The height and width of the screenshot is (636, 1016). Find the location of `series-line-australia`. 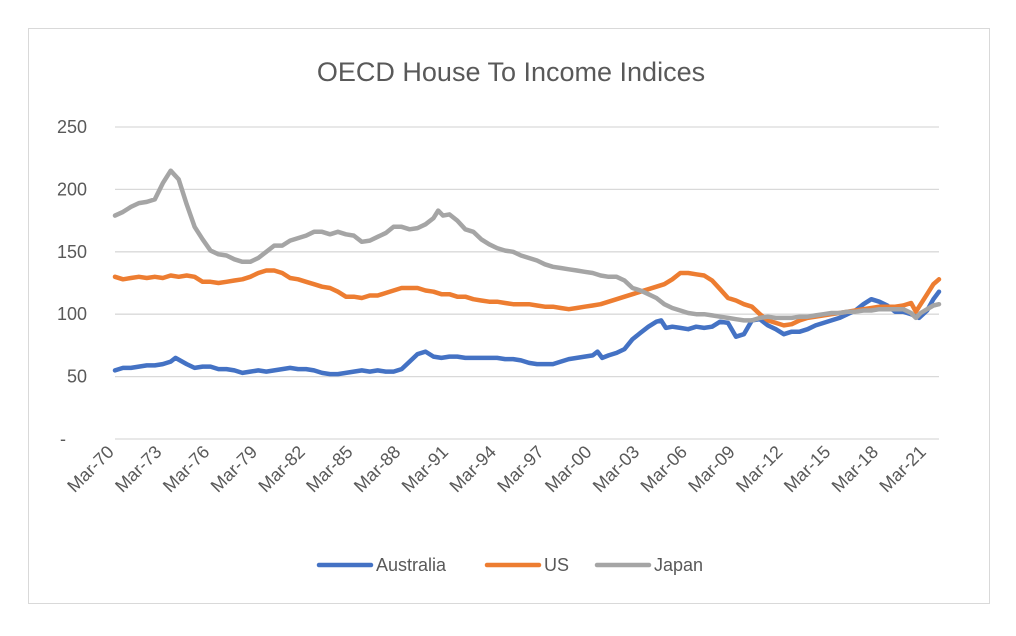

series-line-australia is located at coordinates (527, 333).